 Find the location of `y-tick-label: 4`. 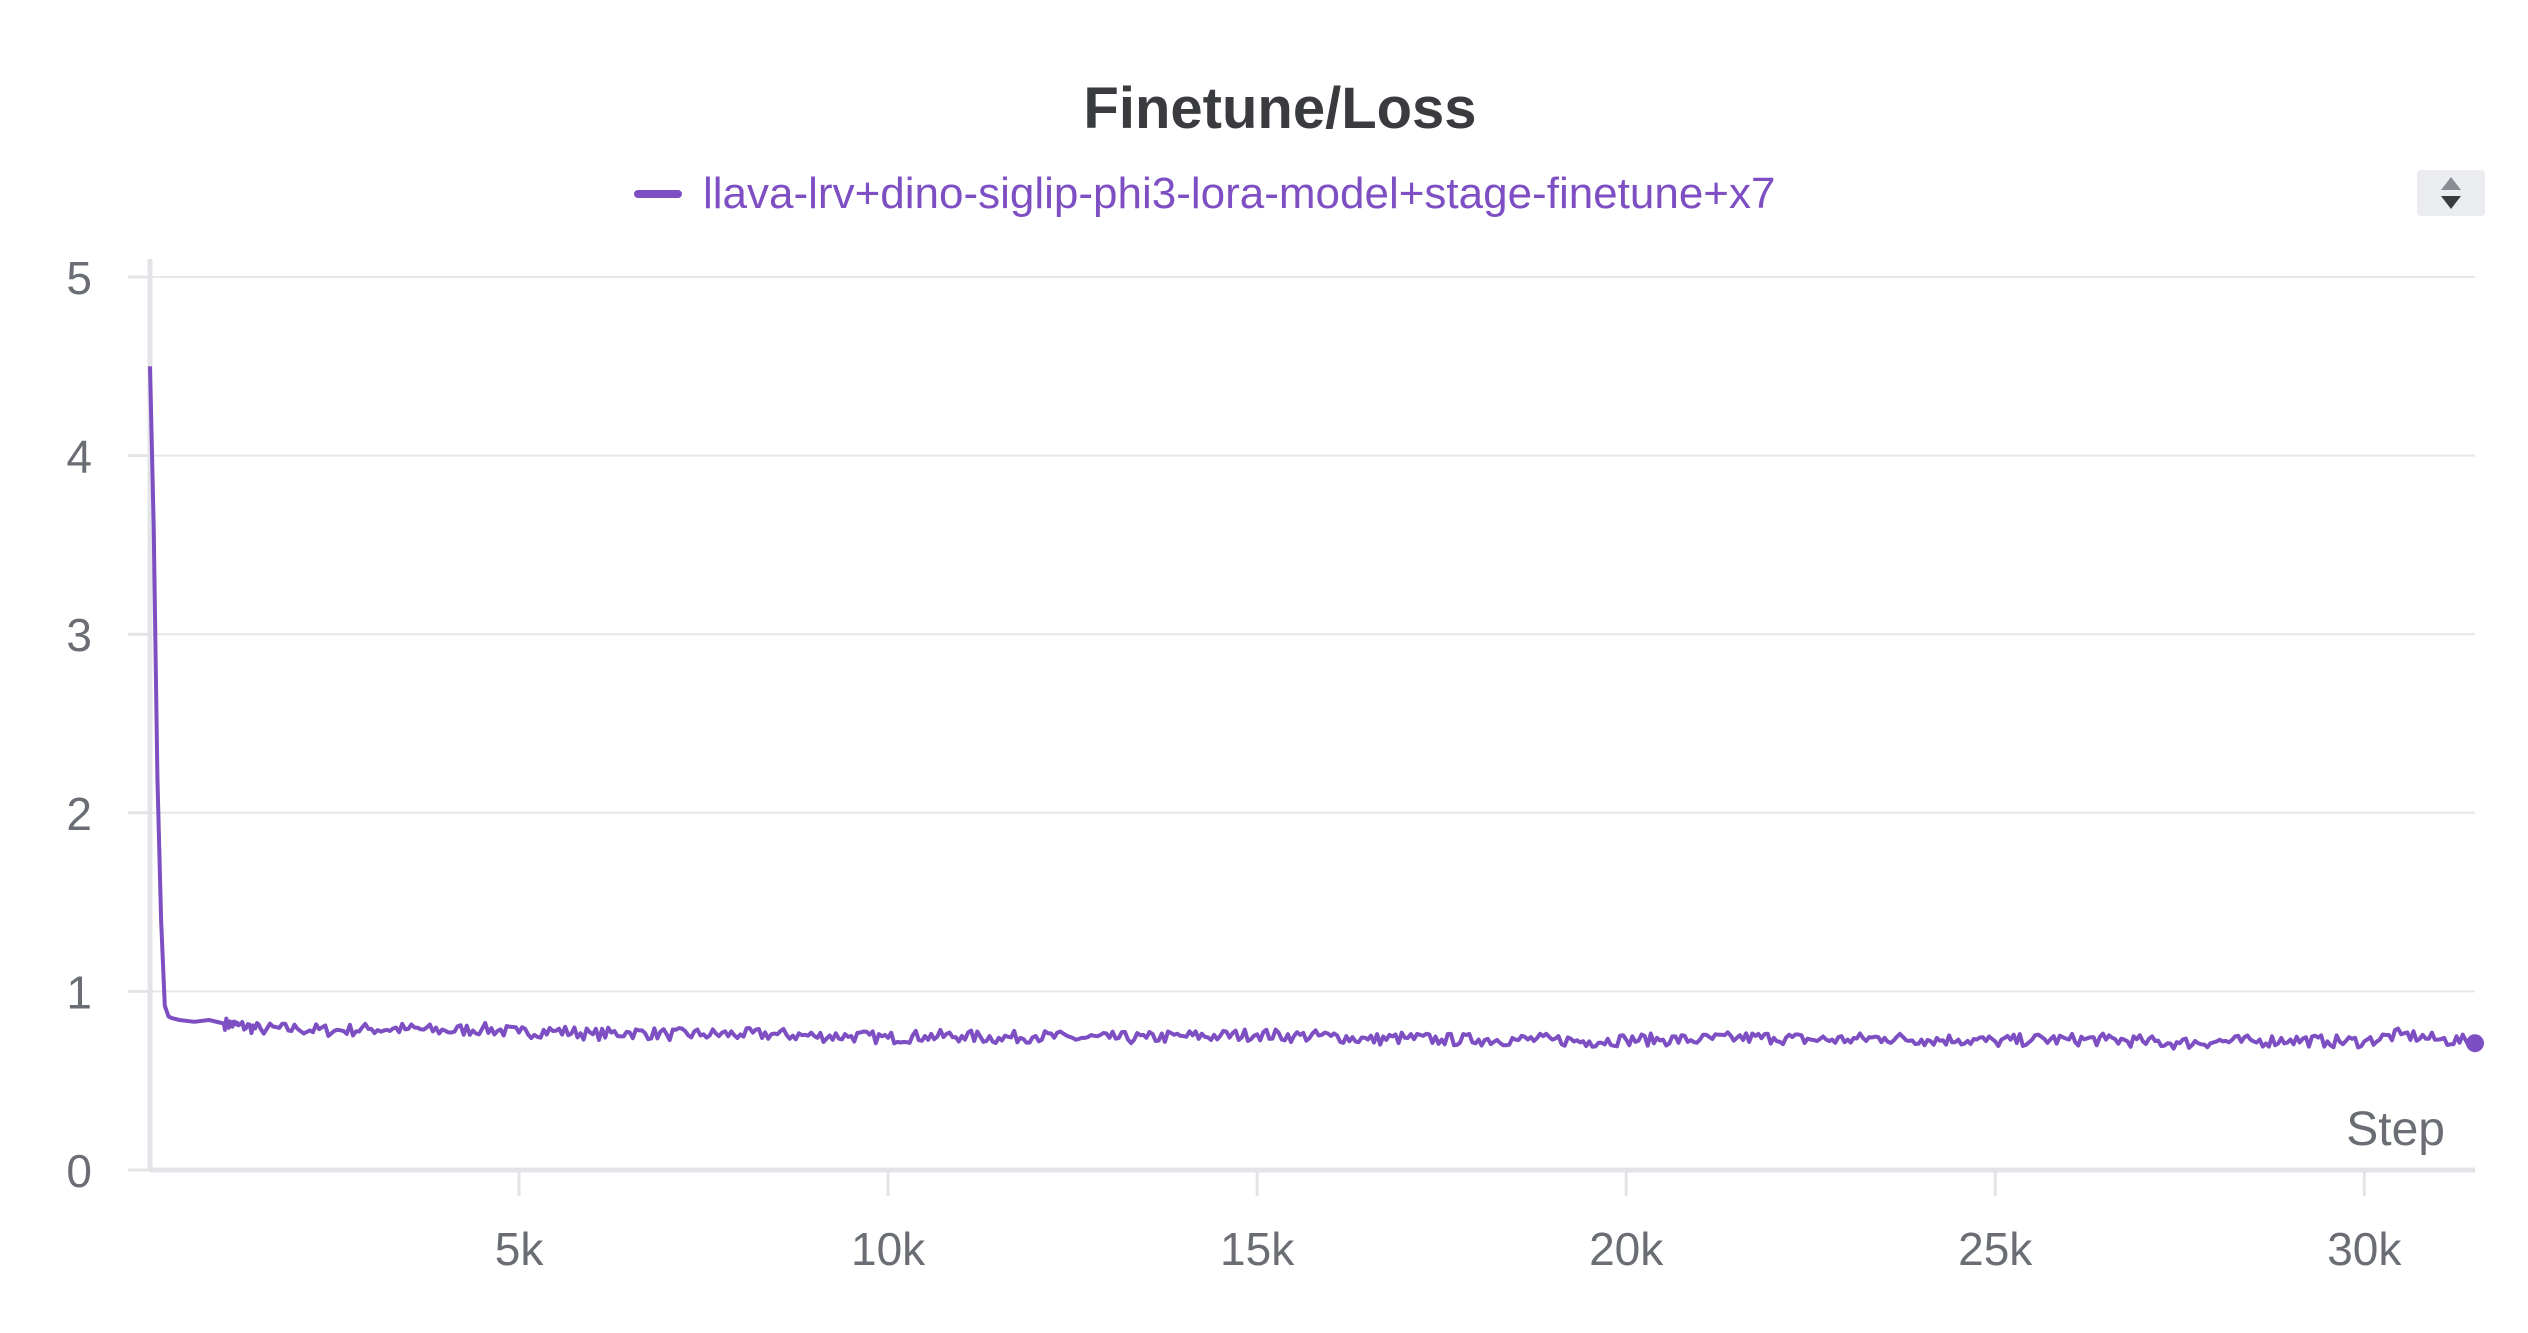

y-tick-label: 4 is located at coordinates (79, 457).